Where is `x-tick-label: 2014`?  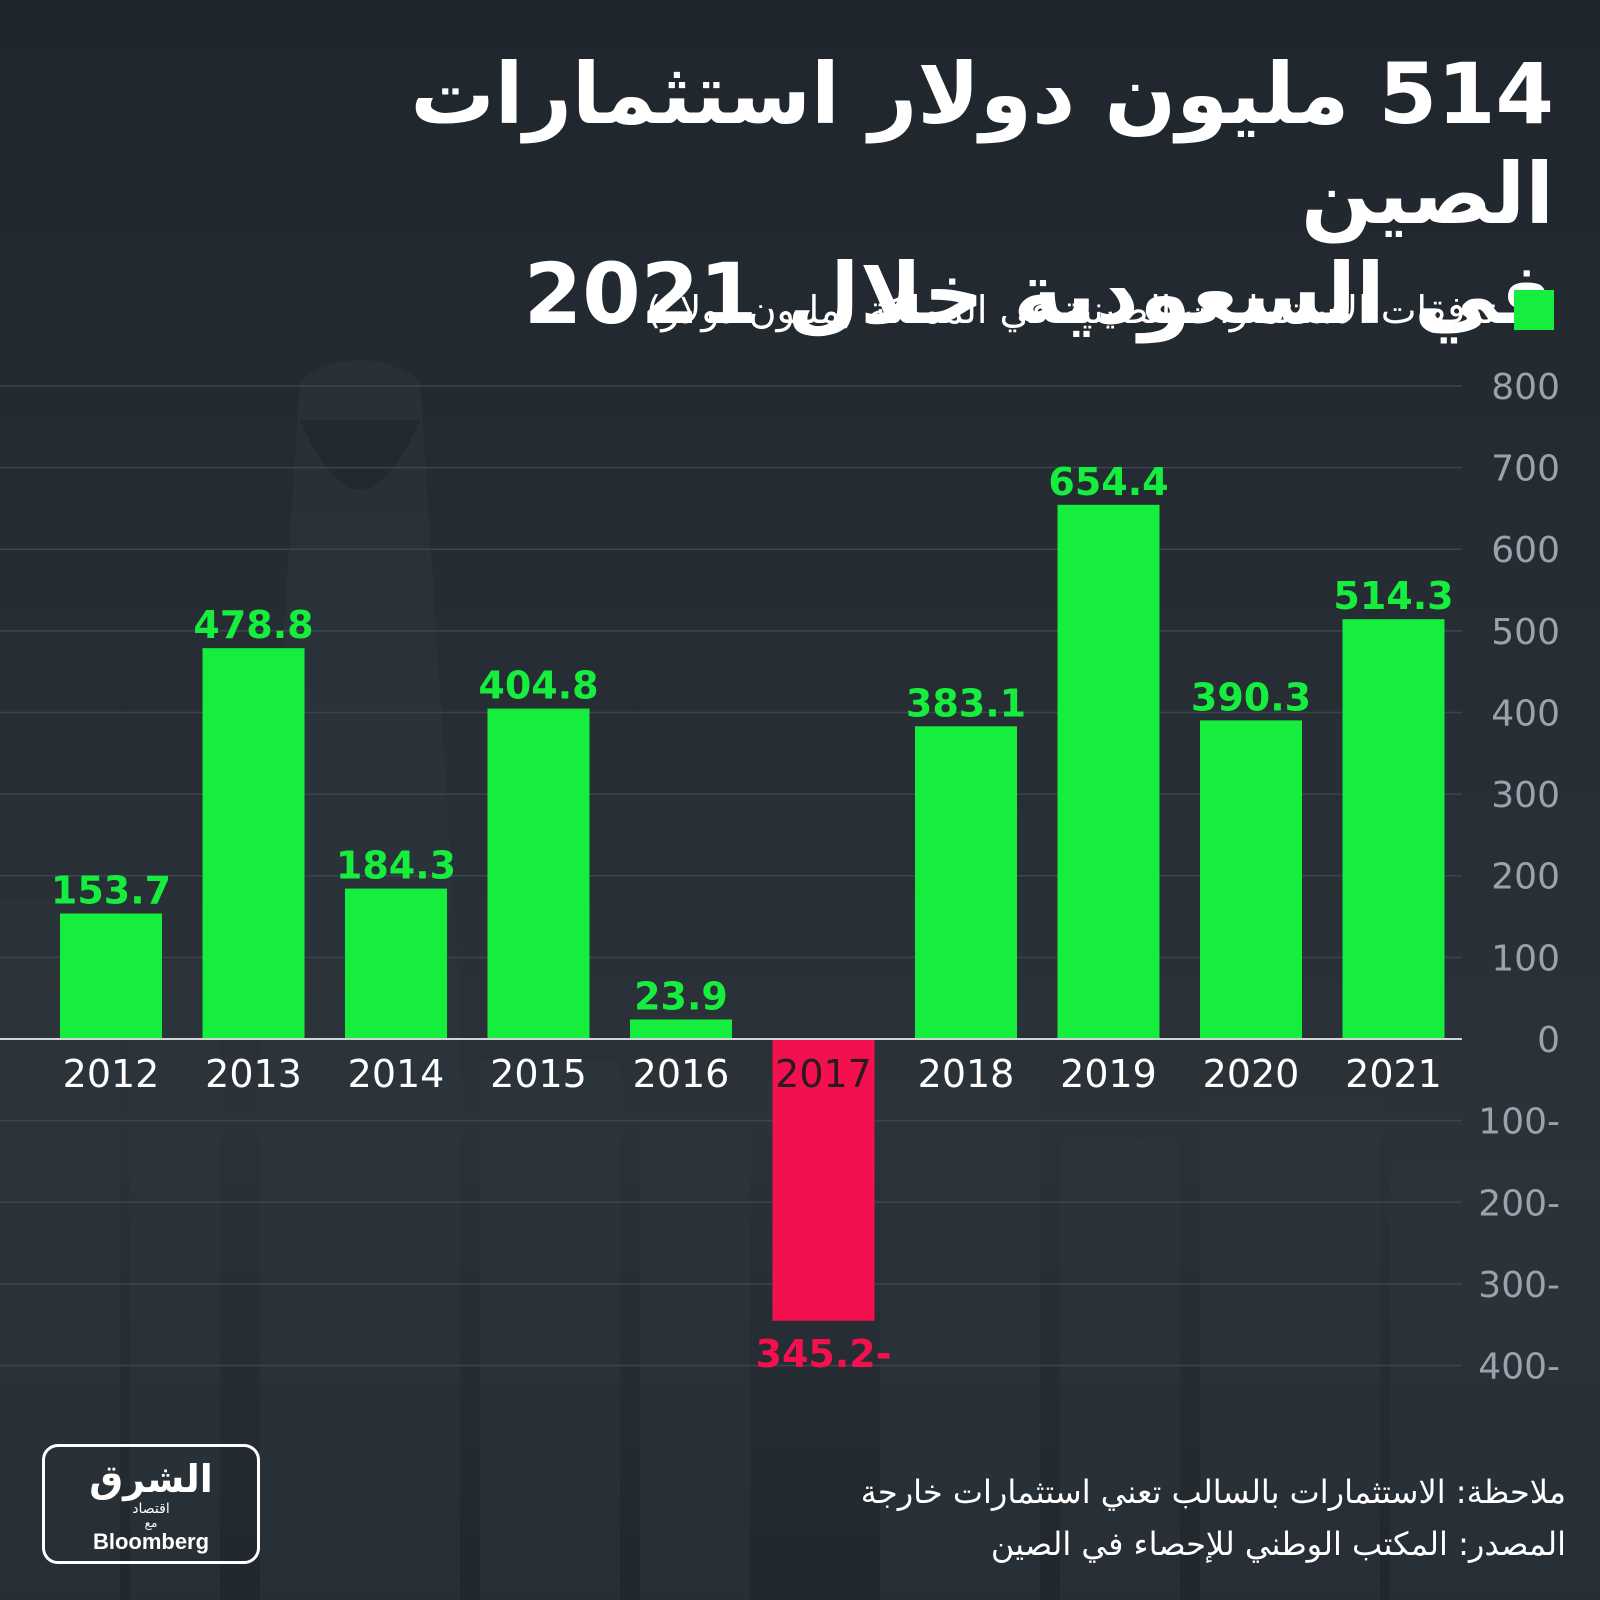
x-tick-label: 2014 is located at coordinates (396, 1074).